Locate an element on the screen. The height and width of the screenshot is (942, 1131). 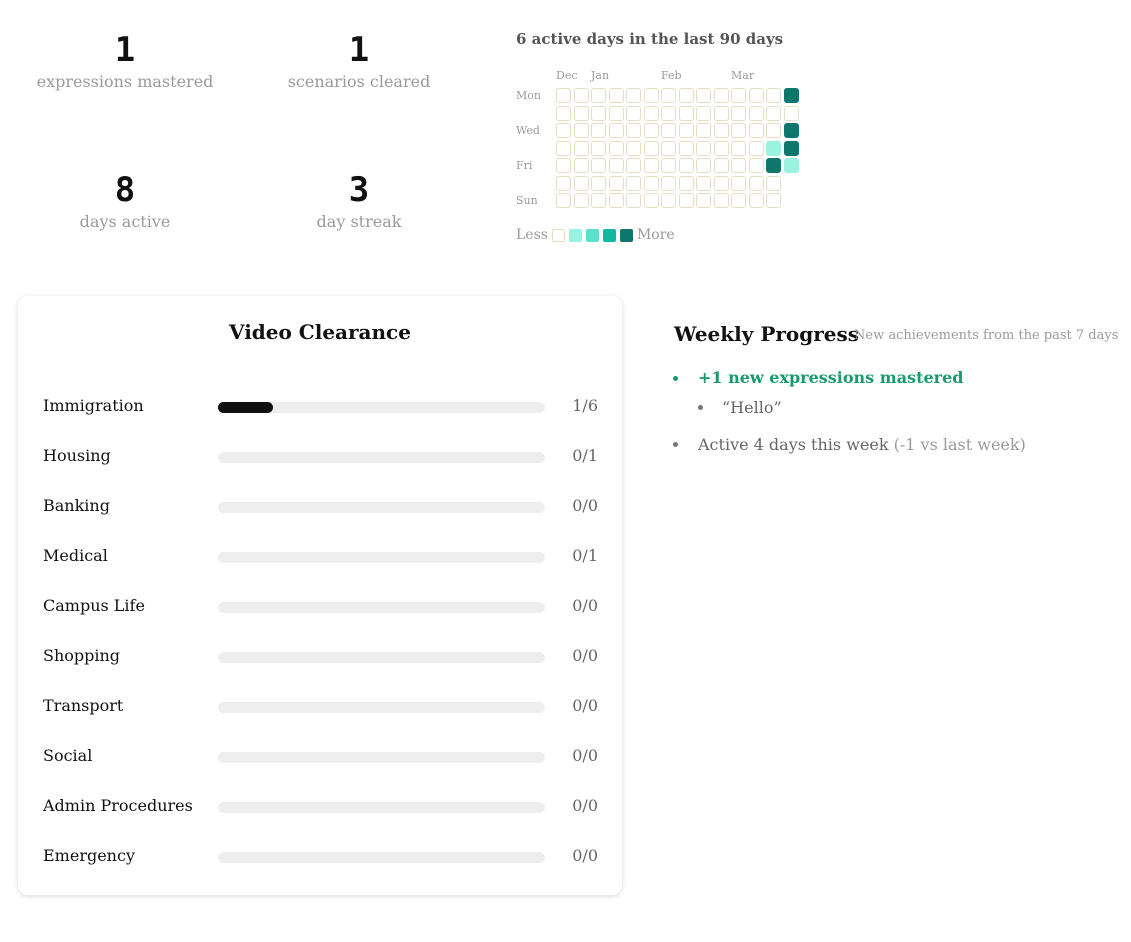
bullet-icon is located at coordinates (700, 407).